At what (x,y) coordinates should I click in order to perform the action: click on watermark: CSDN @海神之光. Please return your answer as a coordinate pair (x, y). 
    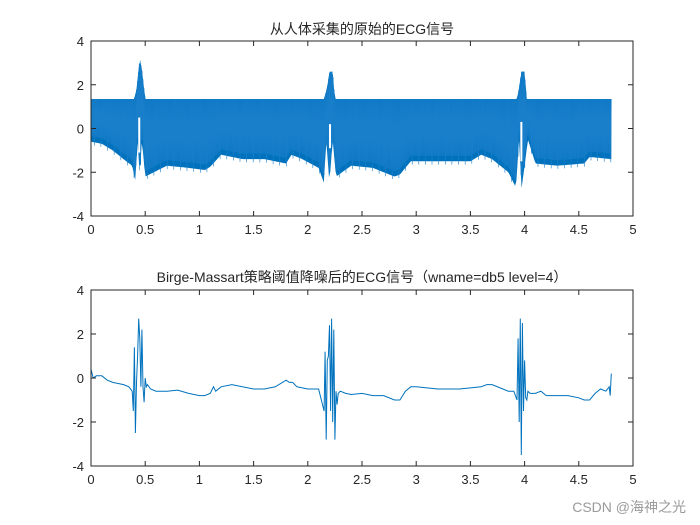
    Looking at the image, I should click on (629, 507).